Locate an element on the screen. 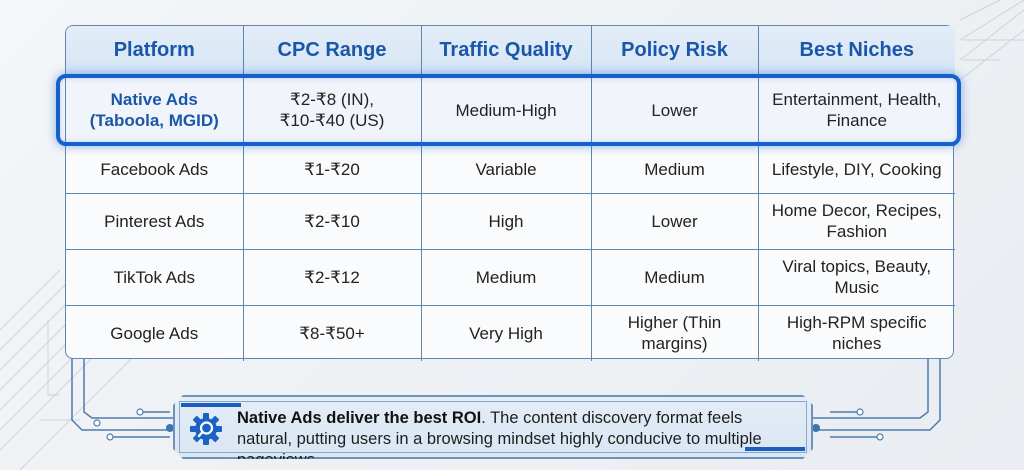  cell-cpc: ₹2-₹10 is located at coordinates (332, 221).